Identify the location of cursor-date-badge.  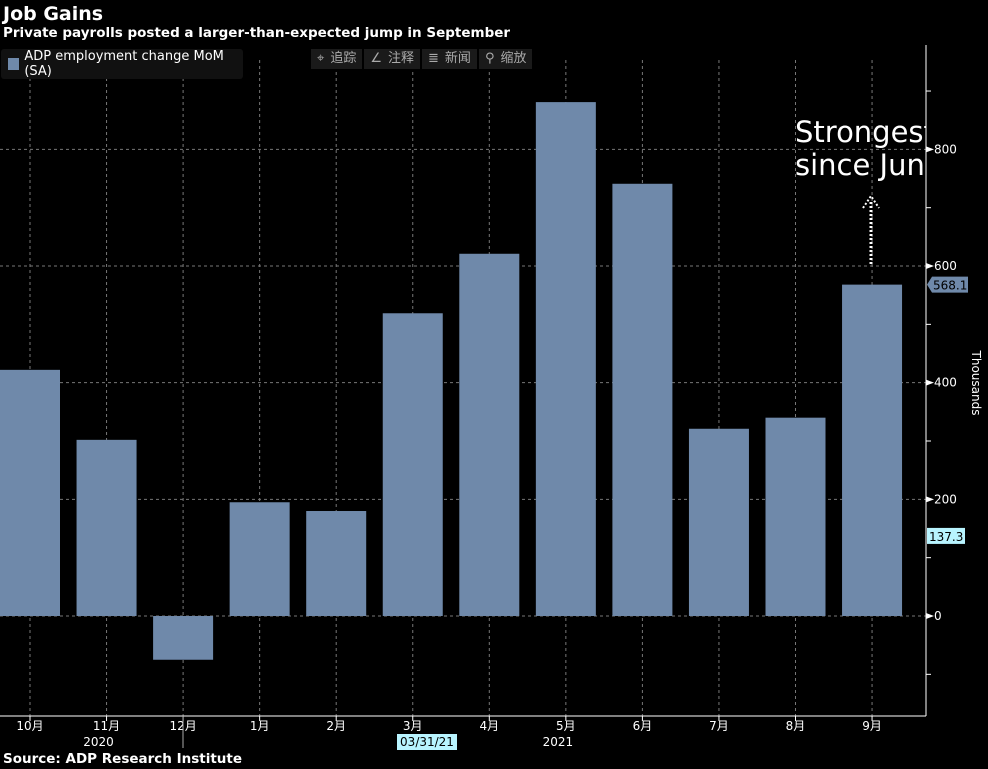
(427, 742).